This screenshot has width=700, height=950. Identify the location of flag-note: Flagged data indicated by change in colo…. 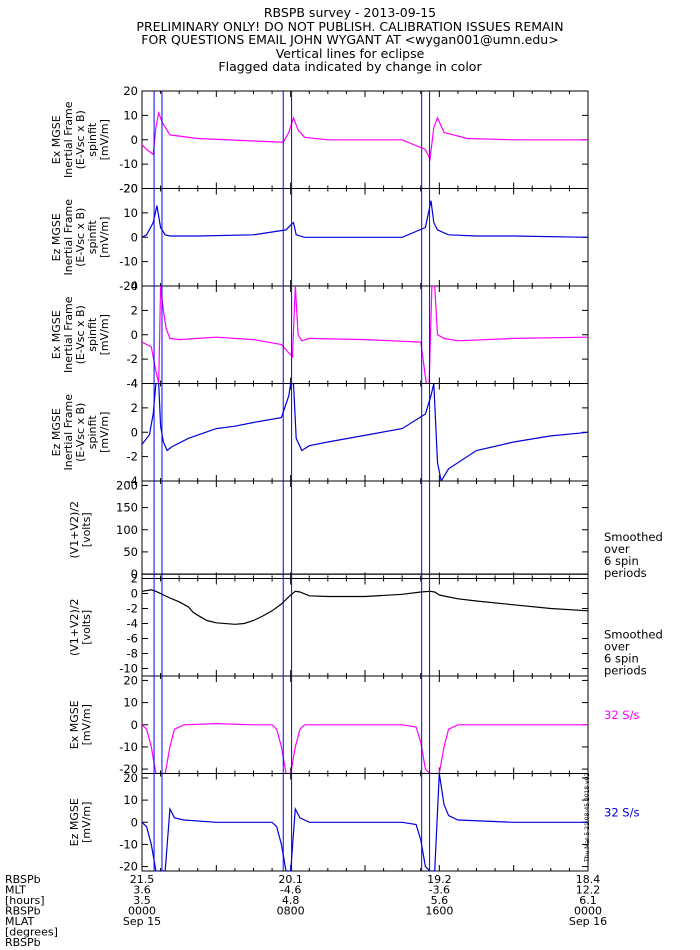
(350, 66).